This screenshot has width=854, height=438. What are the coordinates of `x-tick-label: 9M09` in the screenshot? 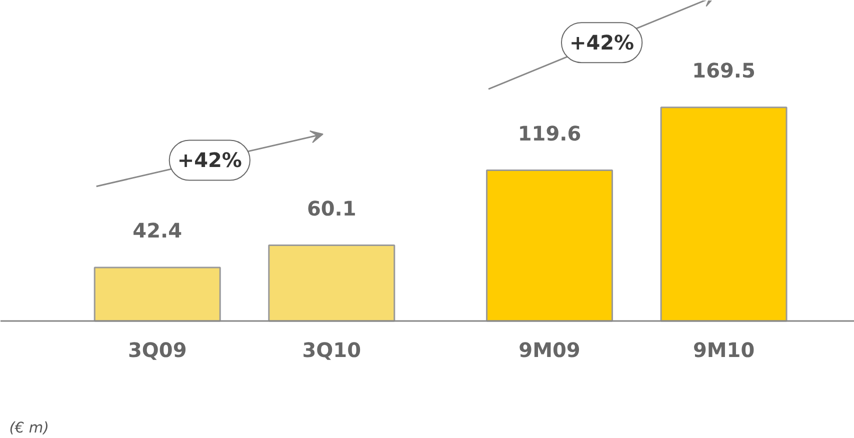 It's located at (549, 350).